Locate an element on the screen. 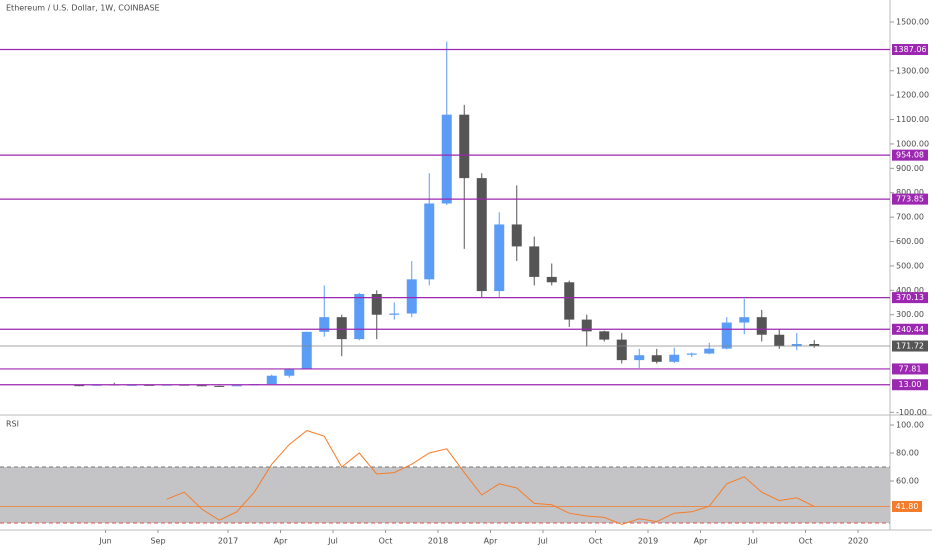 The width and height of the screenshot is (932, 550). level-label: 77.81 is located at coordinates (910, 368).